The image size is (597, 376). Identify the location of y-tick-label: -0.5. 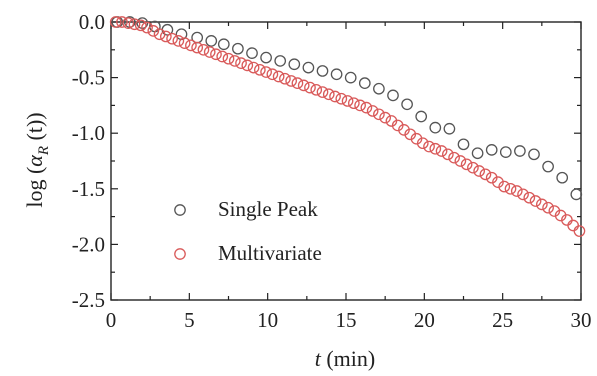
(88, 78).